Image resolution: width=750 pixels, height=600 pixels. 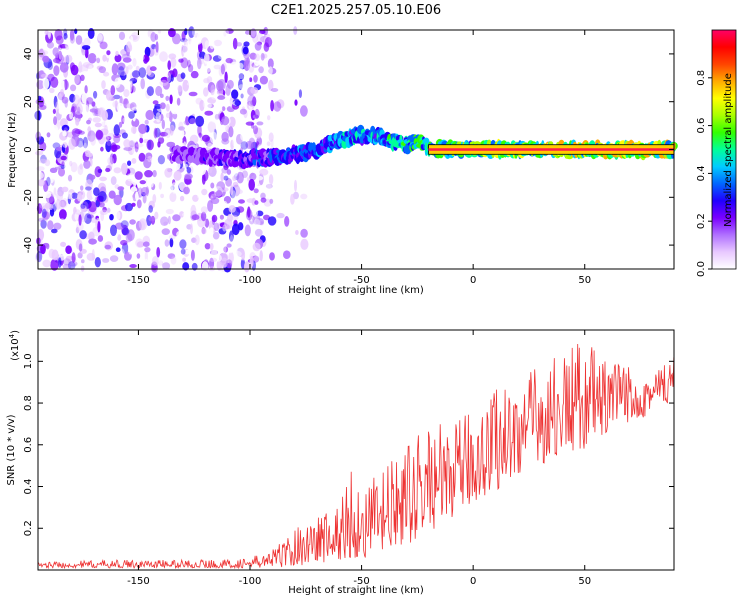 I want to click on y-tick-label: 20, so click(x=28, y=101).